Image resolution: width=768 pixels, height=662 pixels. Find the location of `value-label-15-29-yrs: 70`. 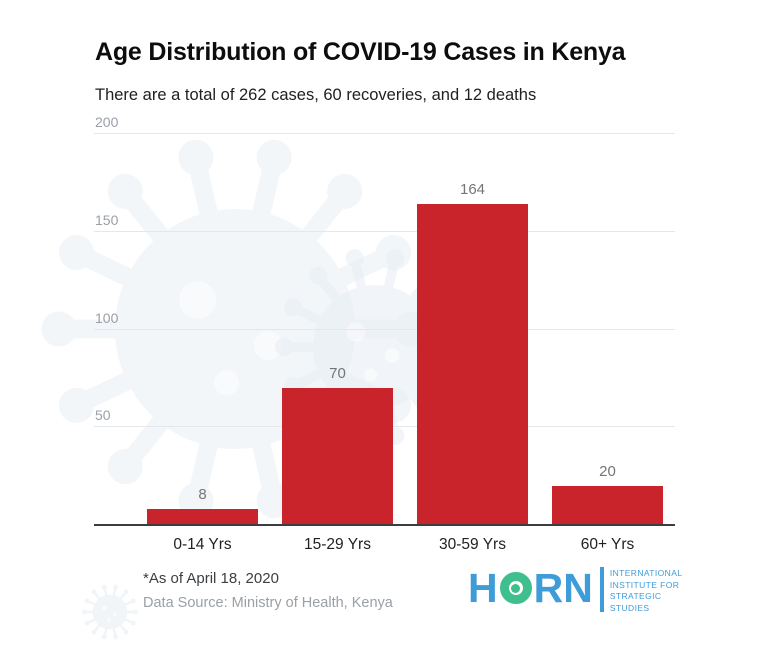

value-label-15-29-yrs: 70 is located at coordinates (337, 374).